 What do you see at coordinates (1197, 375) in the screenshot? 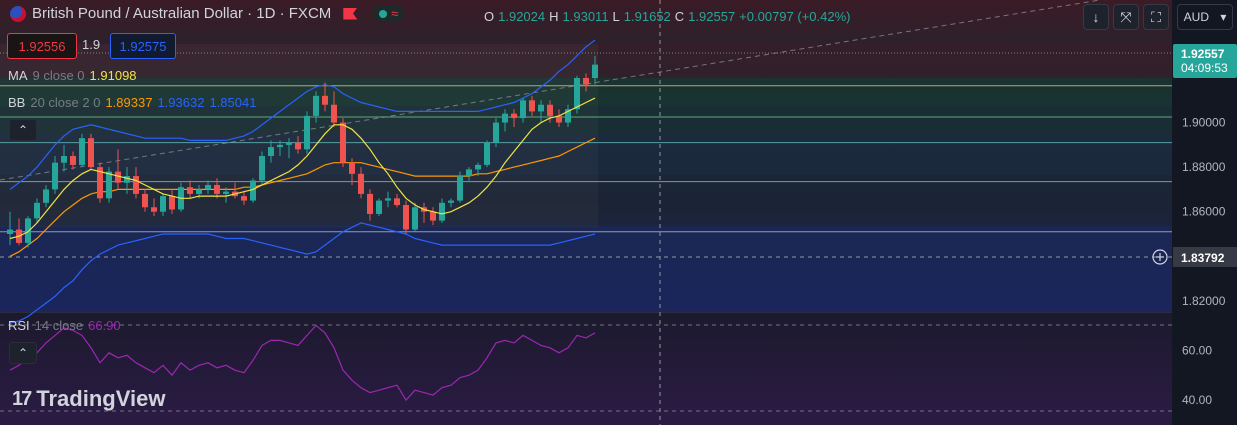
I see `rsi-axis: 40.00 60.00` at bounding box center [1197, 375].